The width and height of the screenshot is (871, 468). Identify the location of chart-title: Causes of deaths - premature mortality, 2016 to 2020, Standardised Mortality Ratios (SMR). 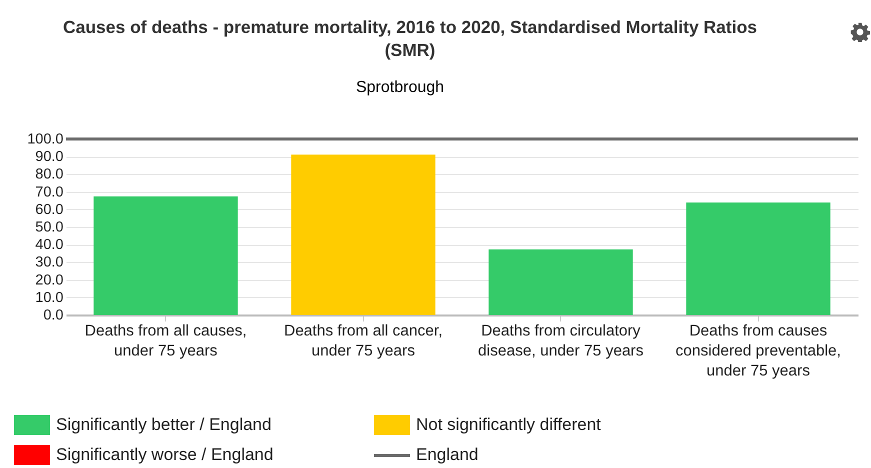
(410, 39).